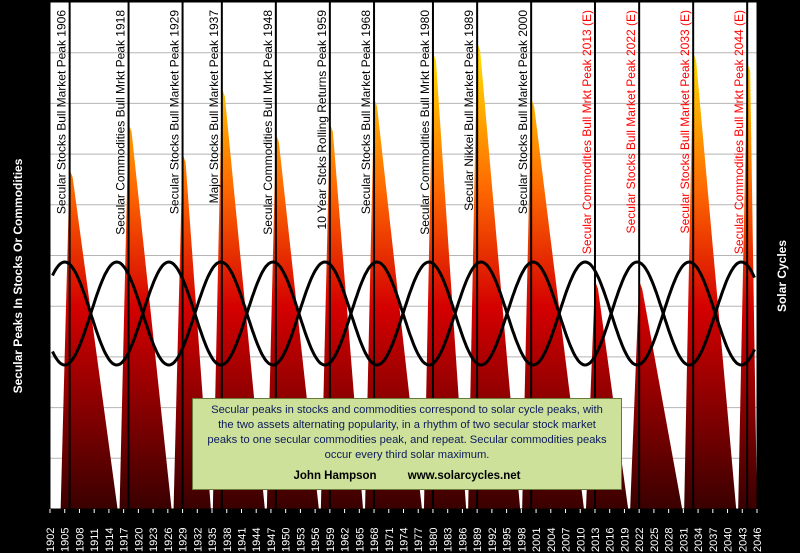  I want to click on peak-label: Secular Commodities Bull Mrkt Peak 1918, so click(121, 122).